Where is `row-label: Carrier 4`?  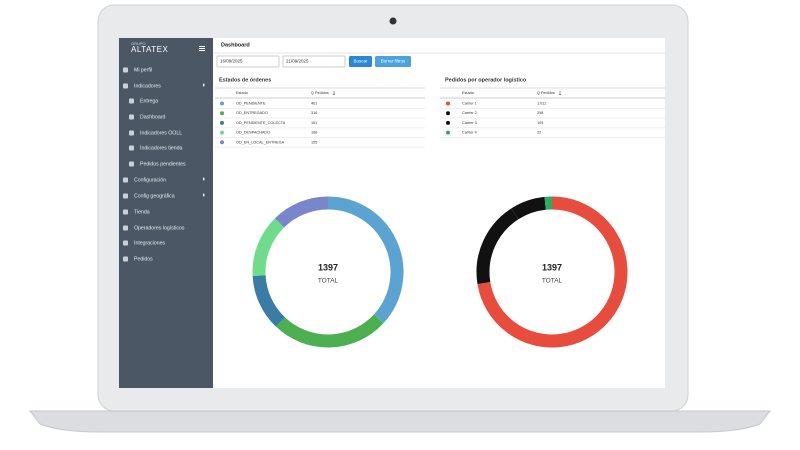 row-label: Carrier 4 is located at coordinates (469, 133).